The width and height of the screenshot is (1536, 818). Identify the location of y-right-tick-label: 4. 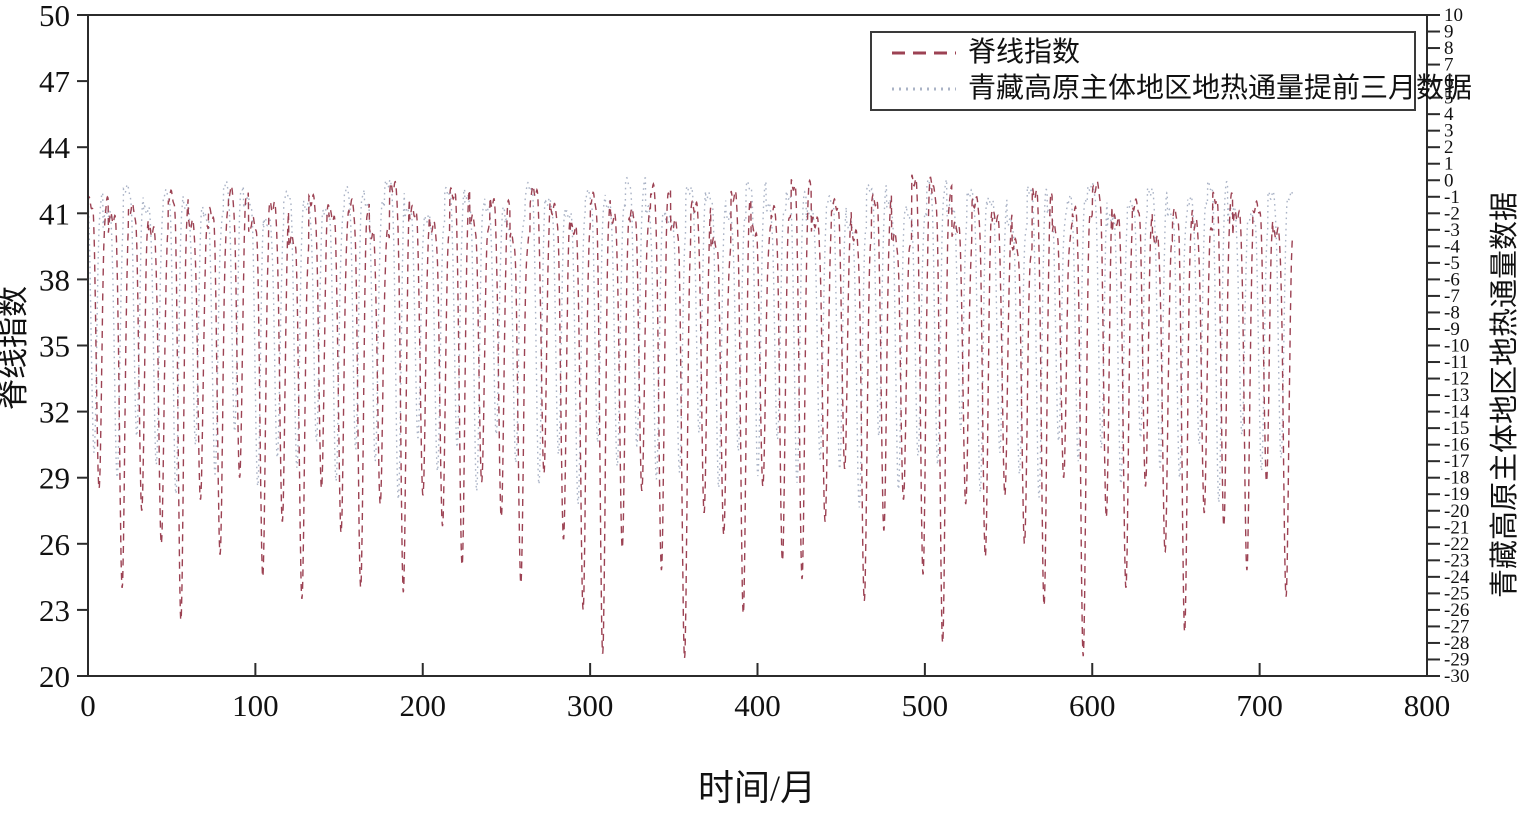
(1449, 114).